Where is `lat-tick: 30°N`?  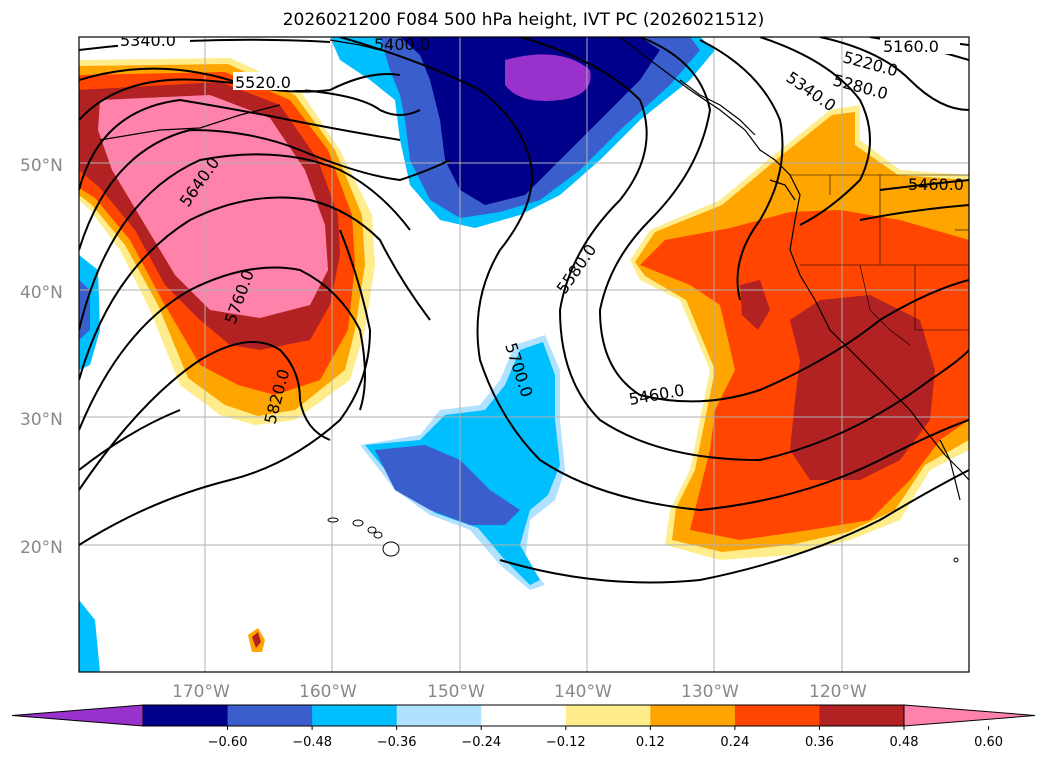
lat-tick: 30°N is located at coordinates (41, 420).